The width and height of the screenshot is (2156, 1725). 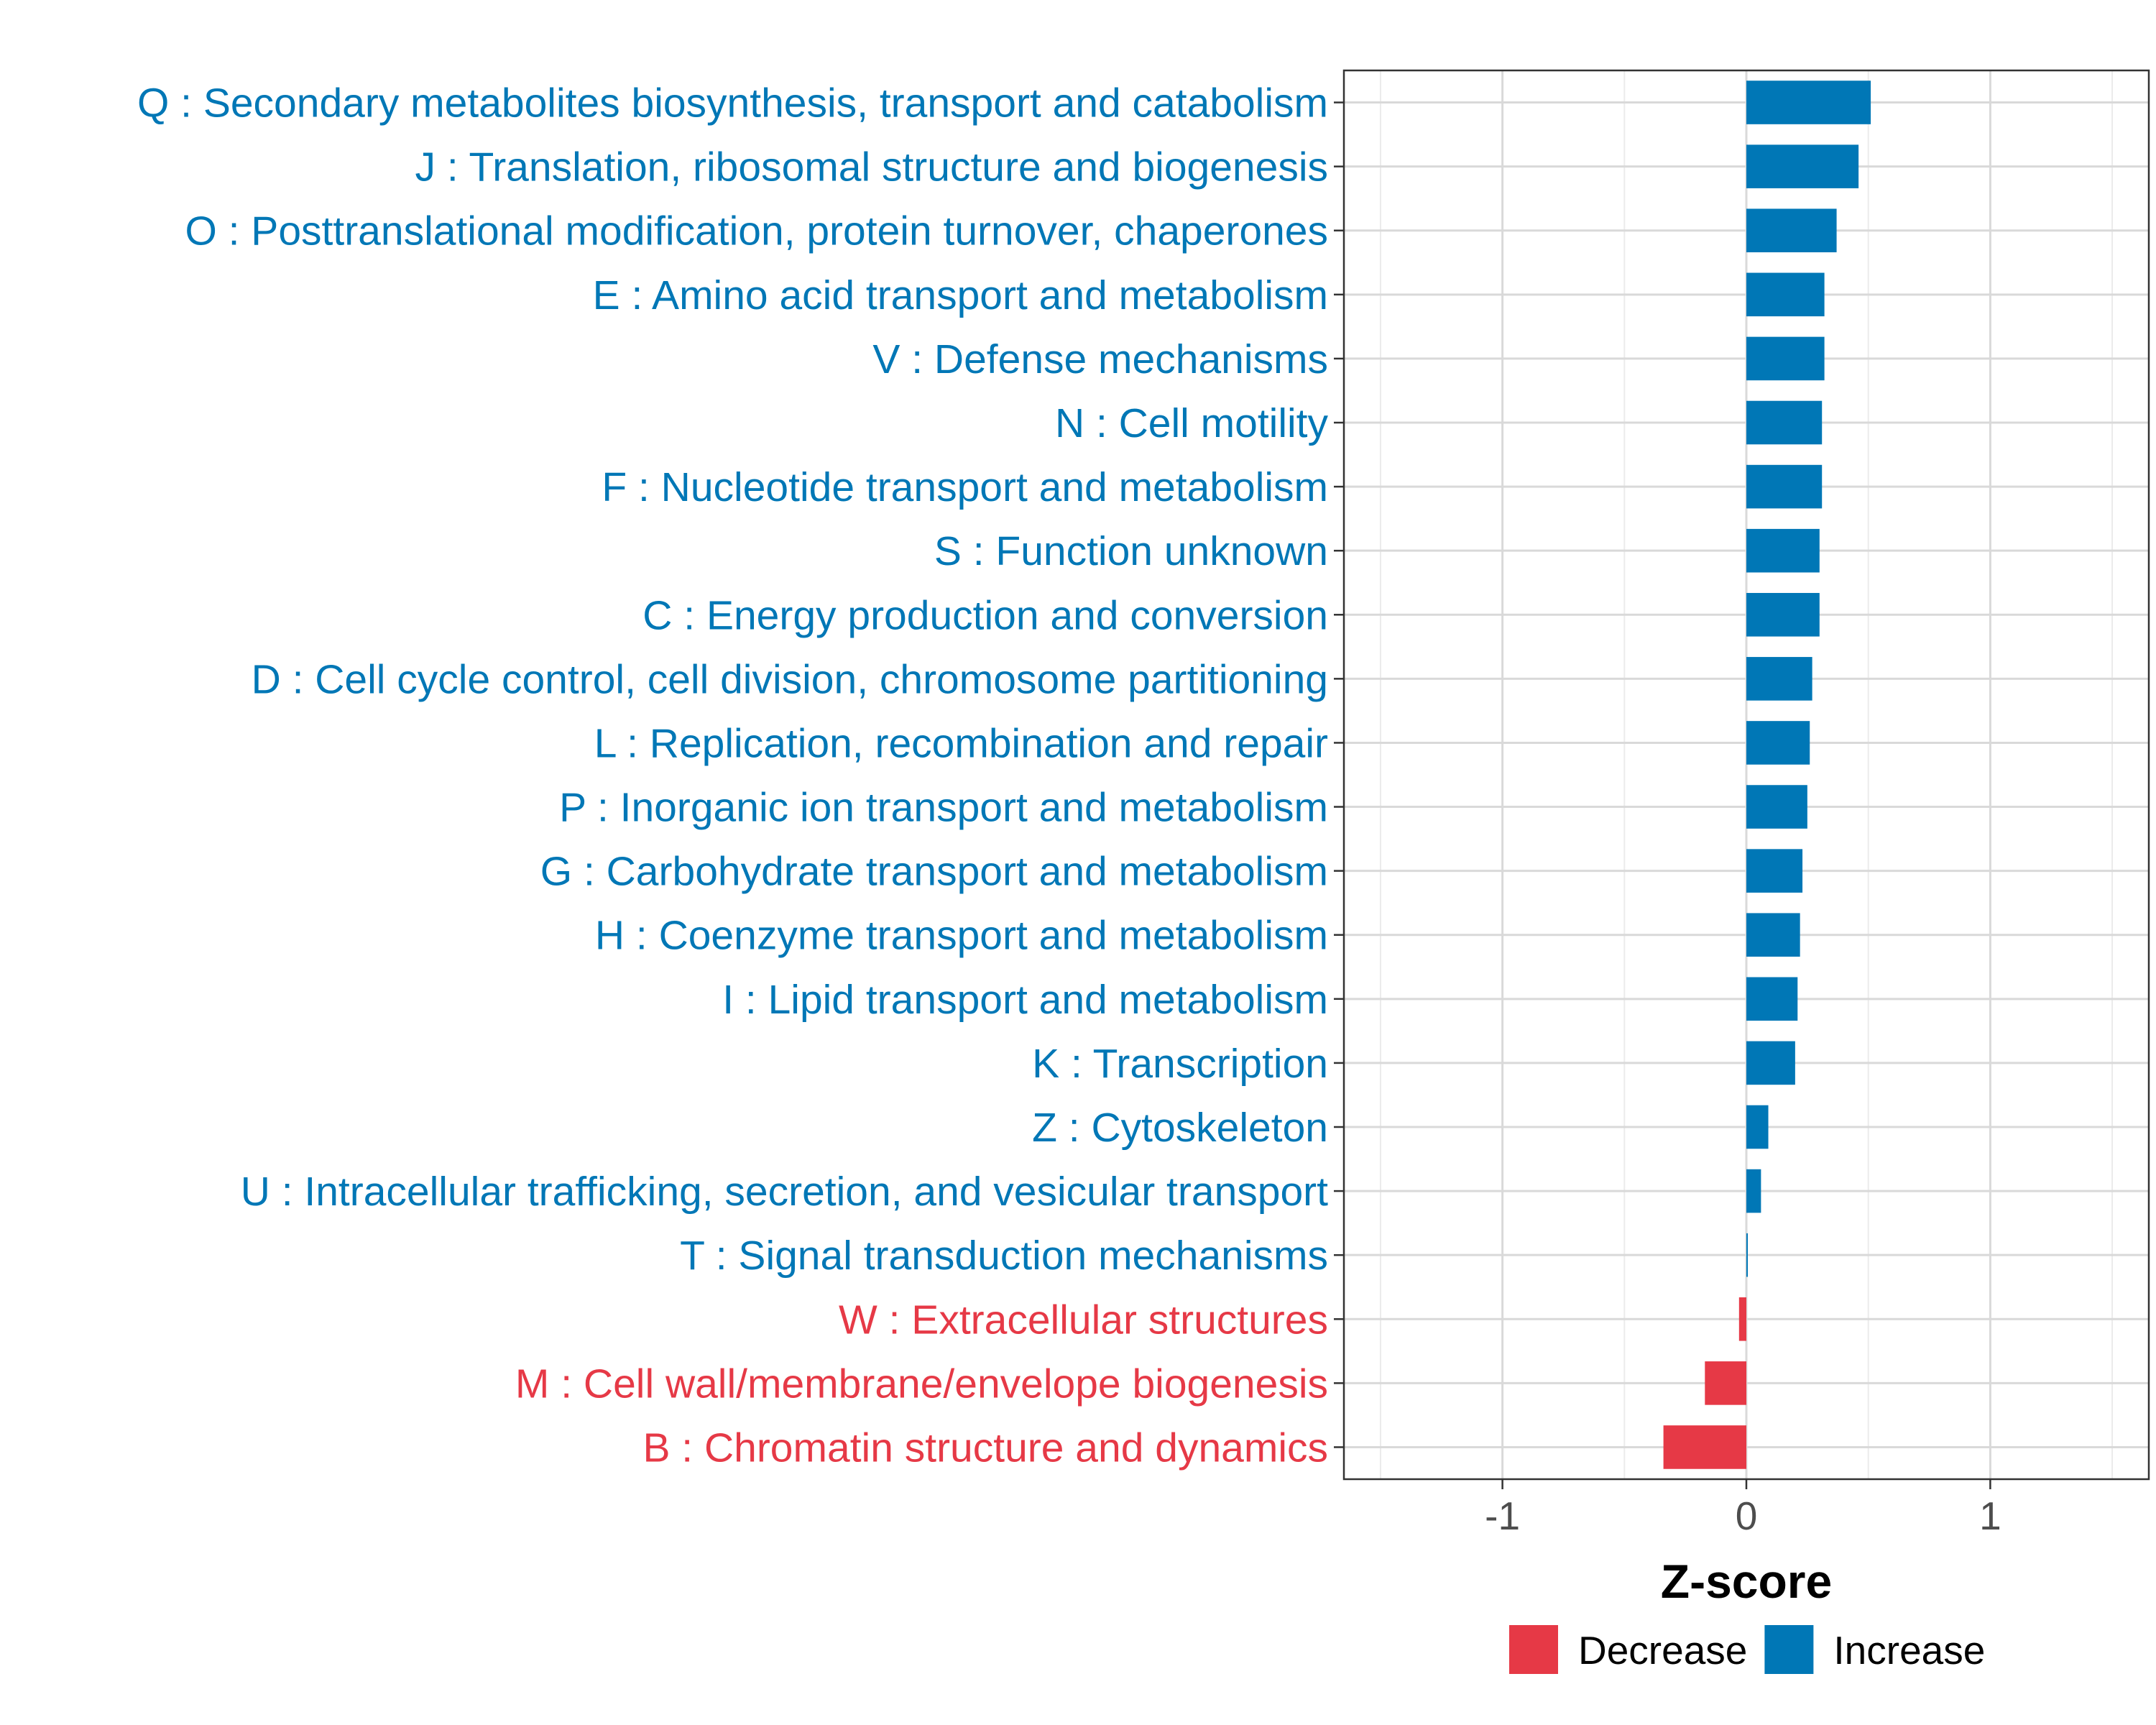 What do you see at coordinates (1746, 1484) in the screenshot?
I see `x-axis-ticks` at bounding box center [1746, 1484].